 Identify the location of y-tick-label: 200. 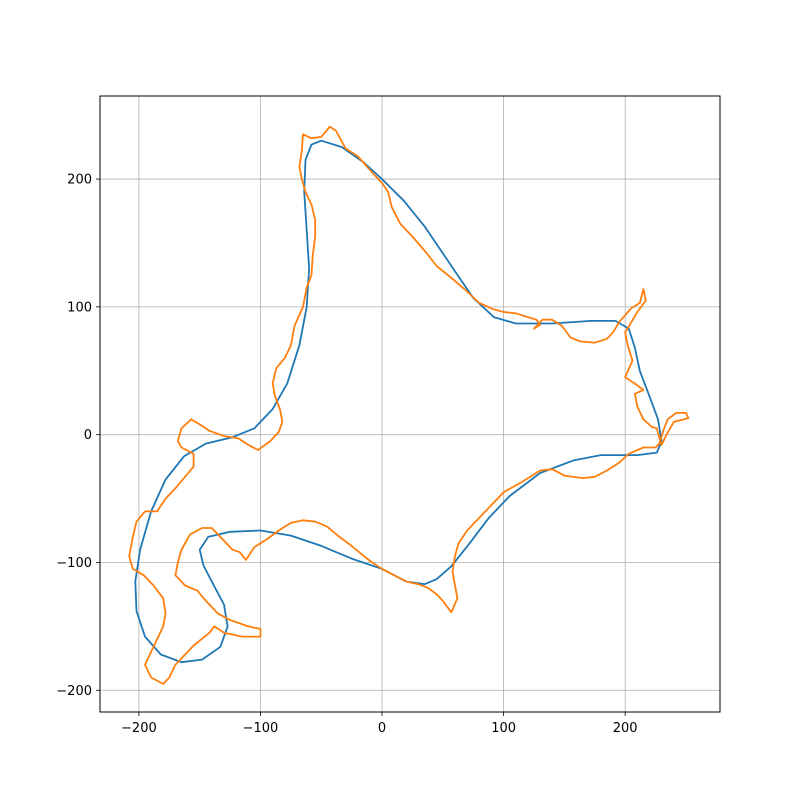
(79, 180).